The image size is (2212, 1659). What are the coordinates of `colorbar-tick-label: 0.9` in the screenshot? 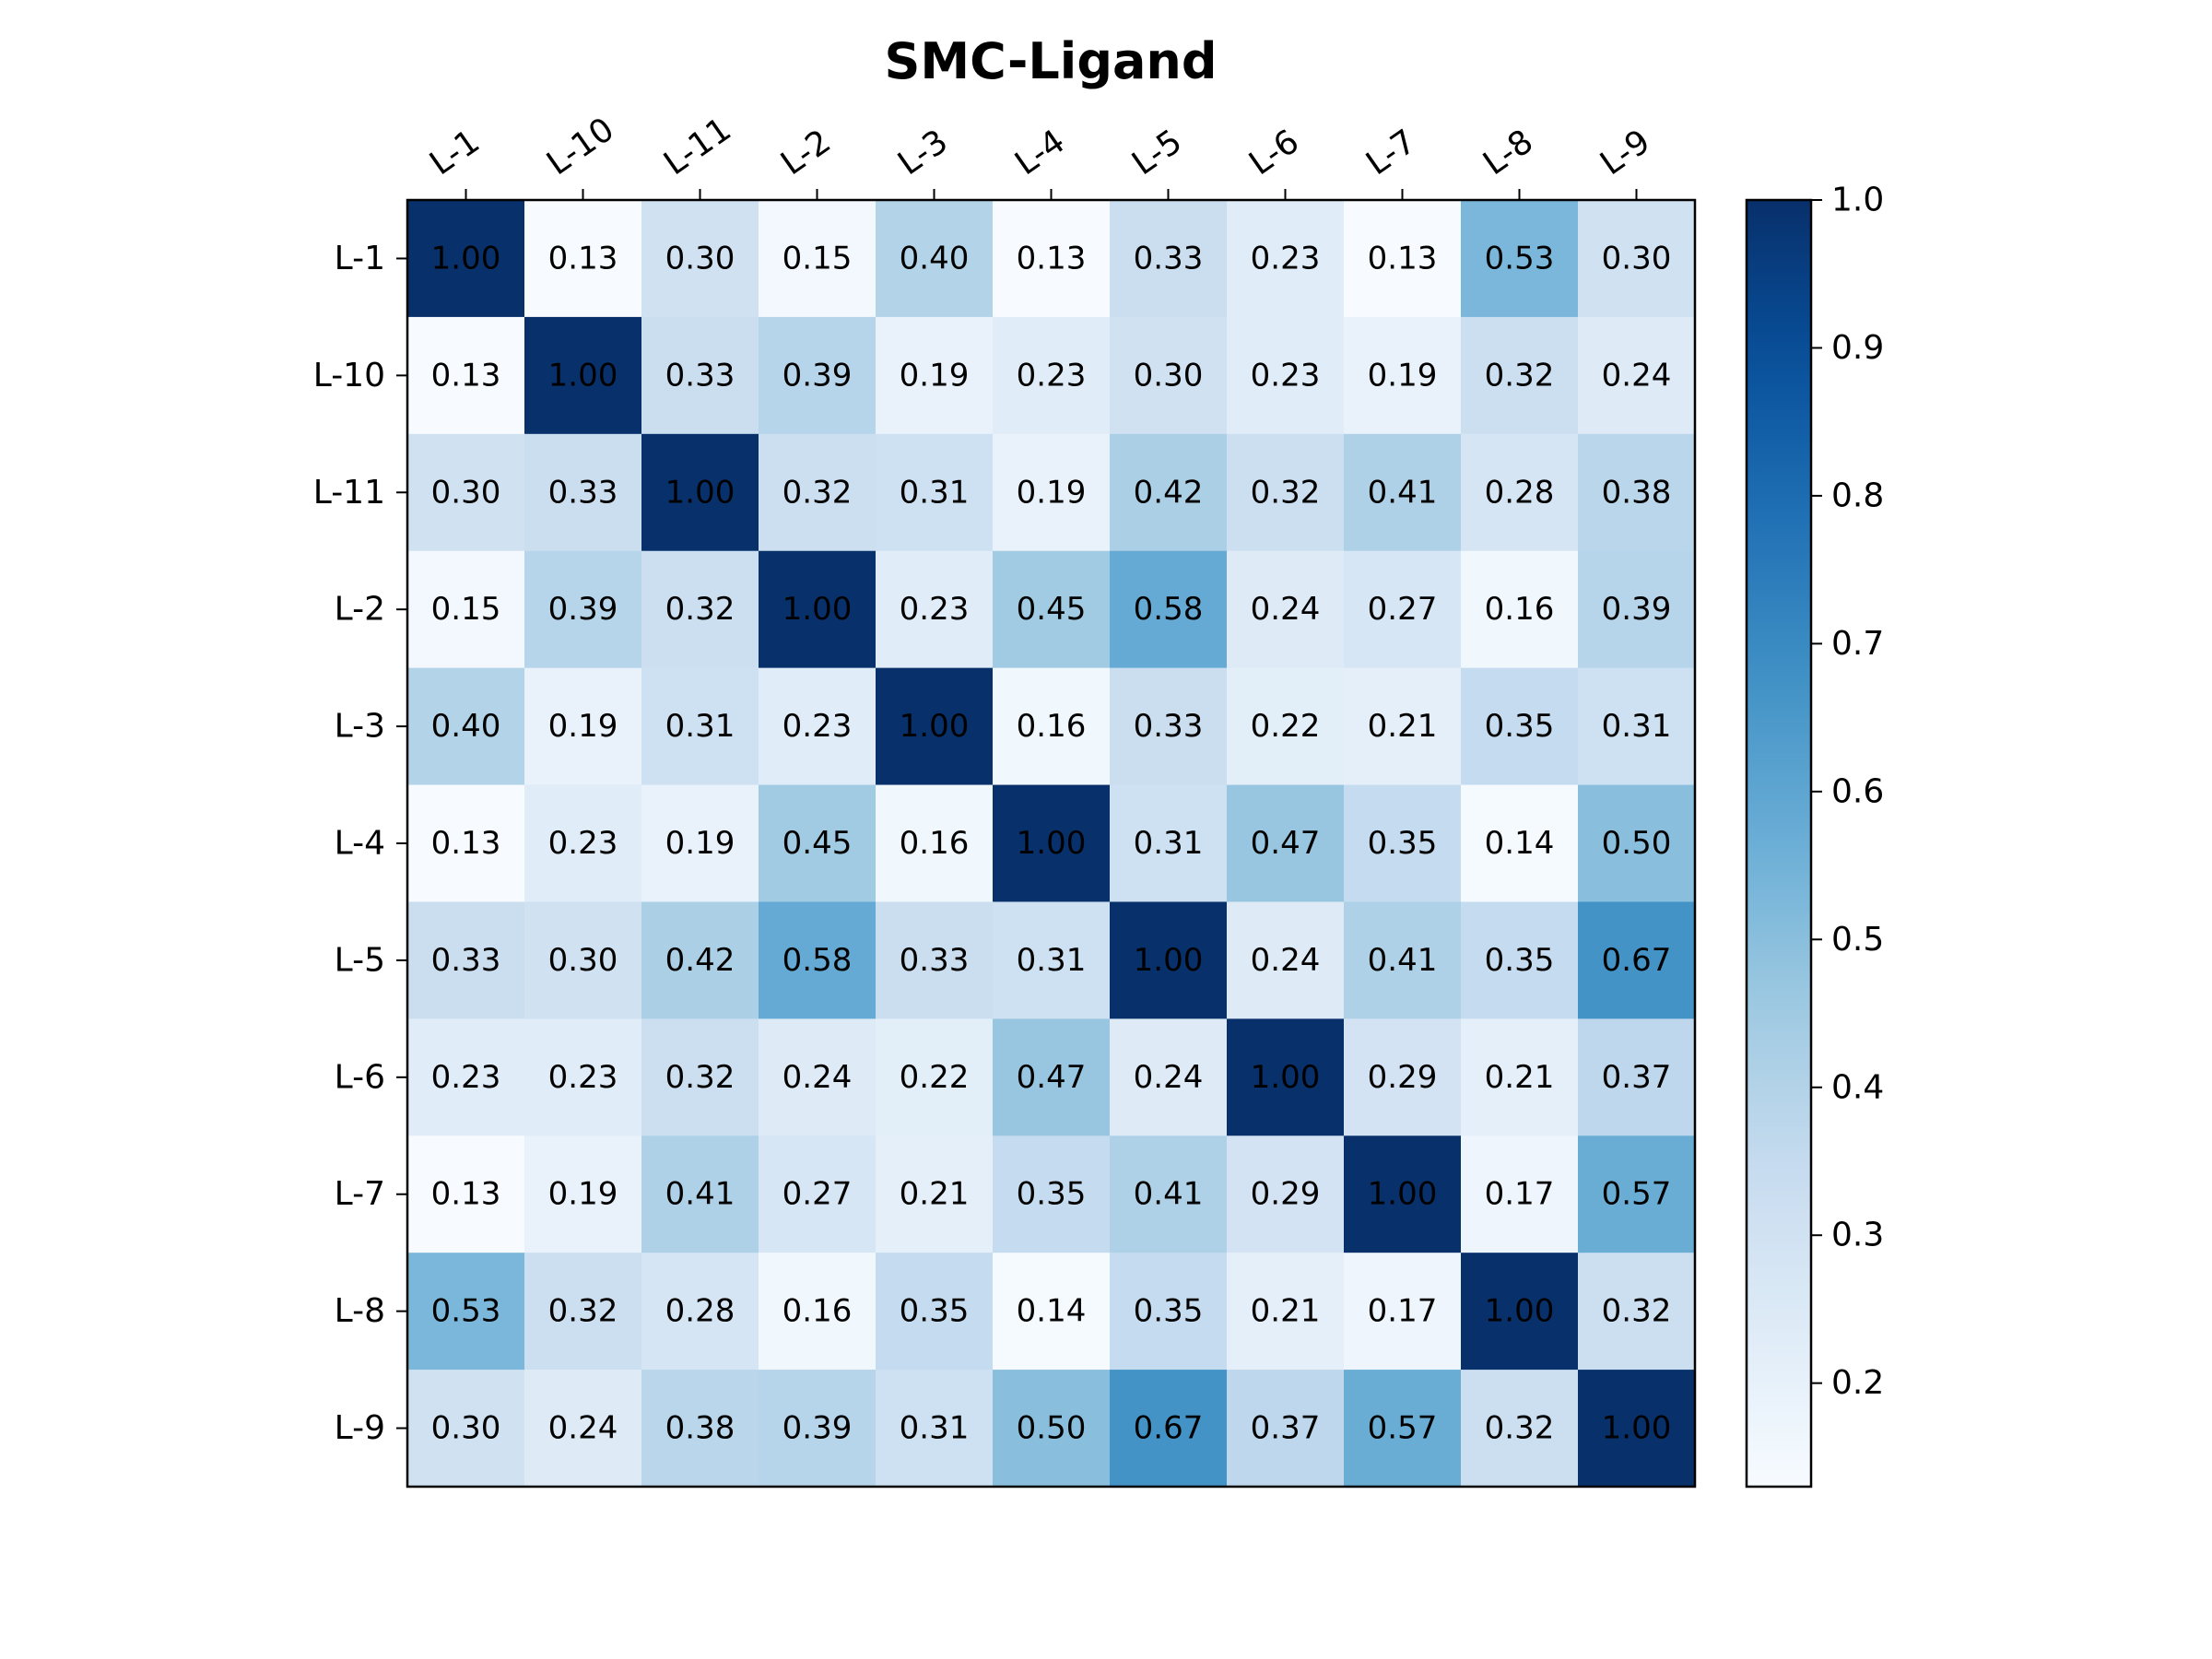 It's located at (1857, 348).